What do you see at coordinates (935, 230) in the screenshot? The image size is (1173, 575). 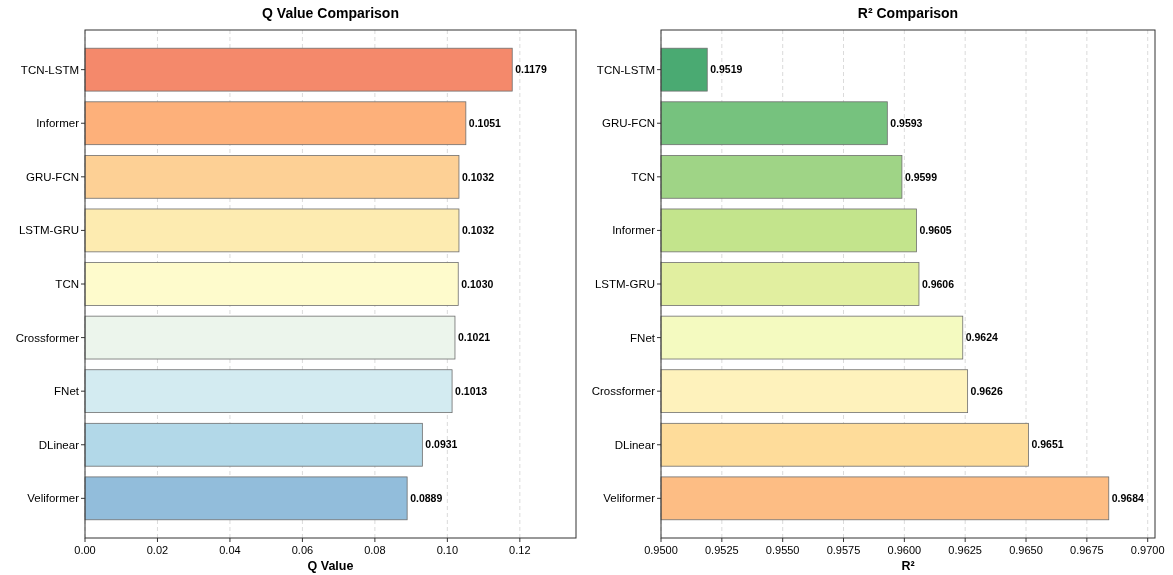 I see `data-label: 0.9605` at bounding box center [935, 230].